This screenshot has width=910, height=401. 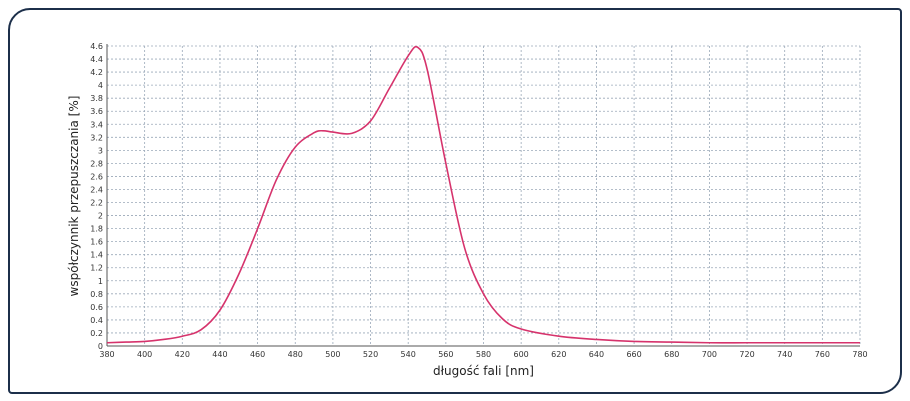 I want to click on y-tick-label: 1.8, so click(x=96, y=229).